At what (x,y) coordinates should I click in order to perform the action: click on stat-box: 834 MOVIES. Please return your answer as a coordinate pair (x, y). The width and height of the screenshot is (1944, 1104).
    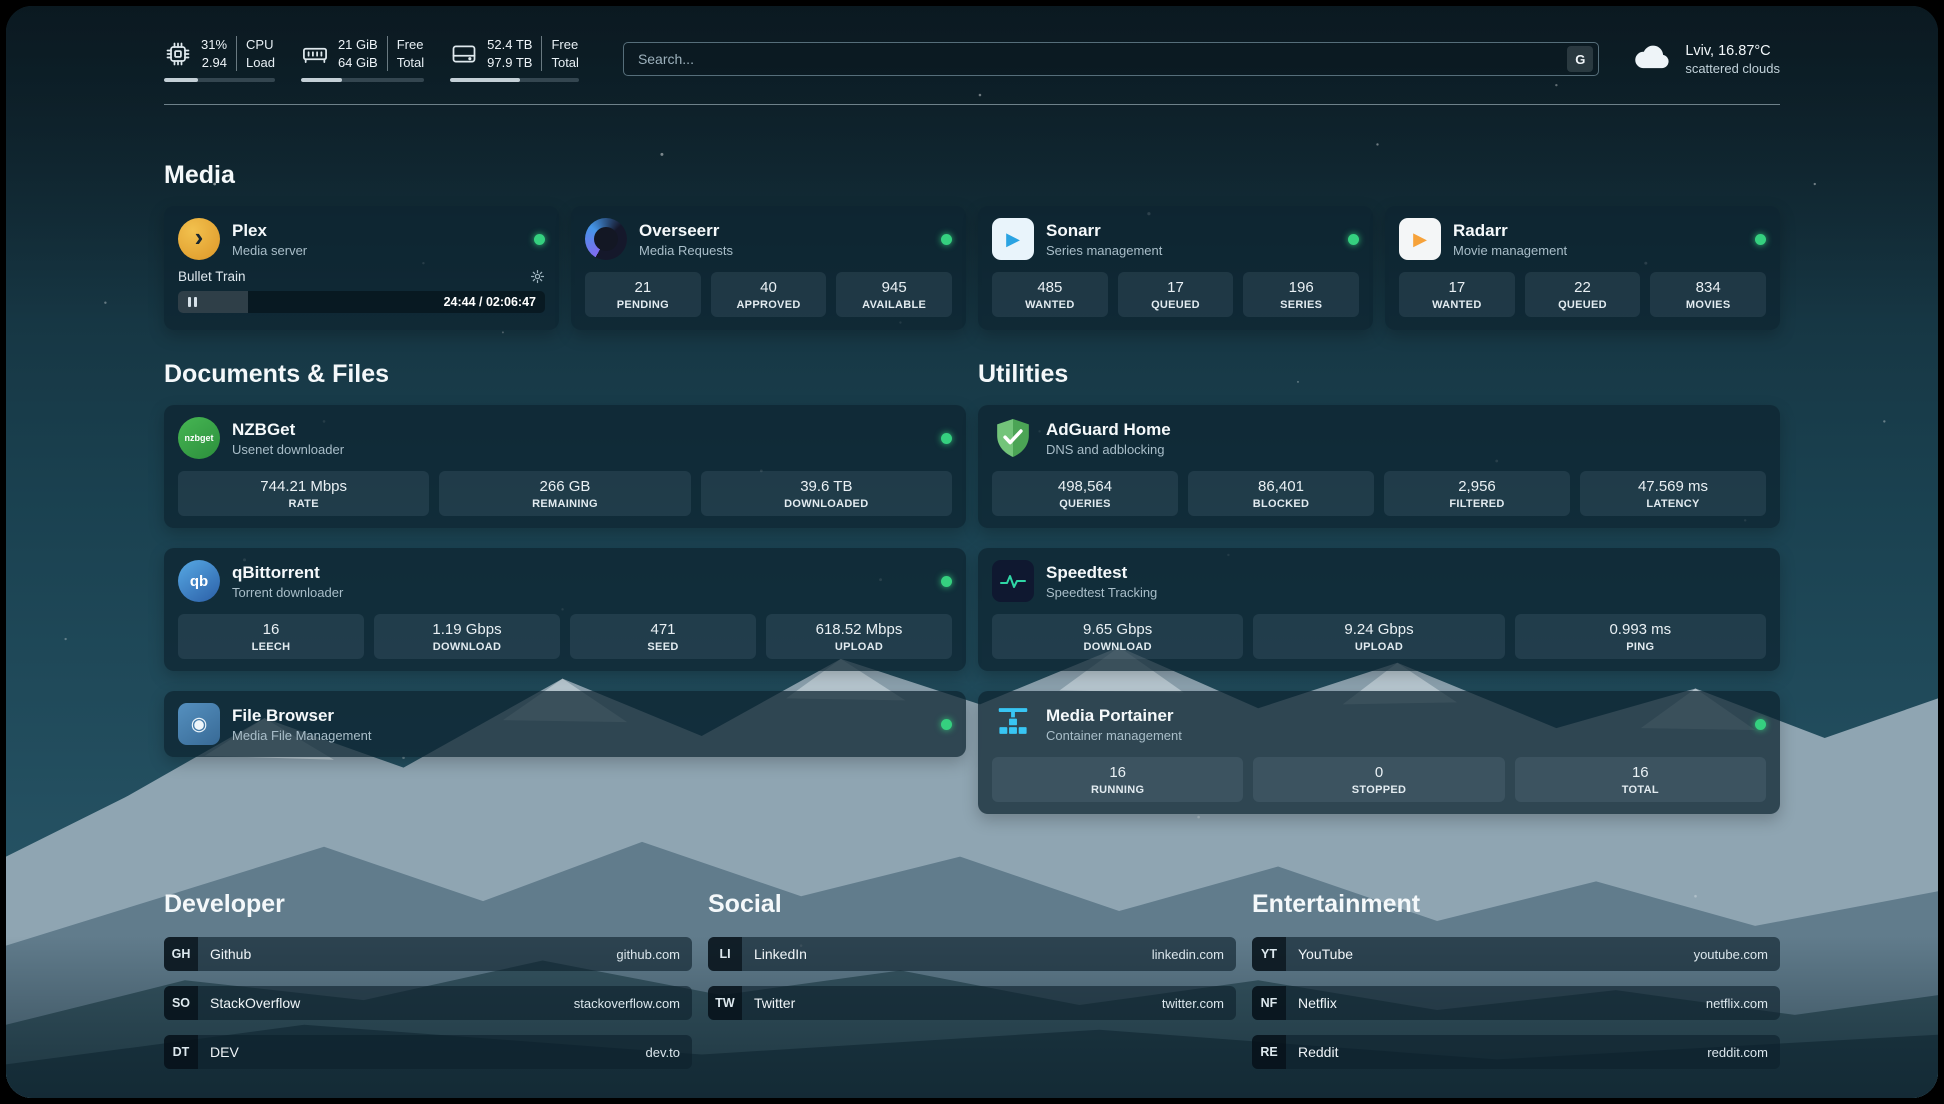
    Looking at the image, I should click on (1708, 295).